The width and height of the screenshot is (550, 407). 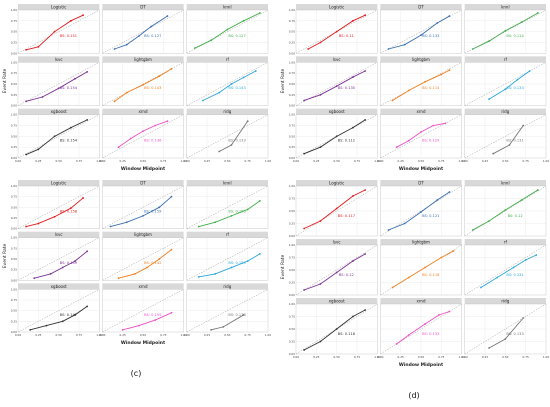 I want to click on panel-label: (c), so click(x=136, y=373).